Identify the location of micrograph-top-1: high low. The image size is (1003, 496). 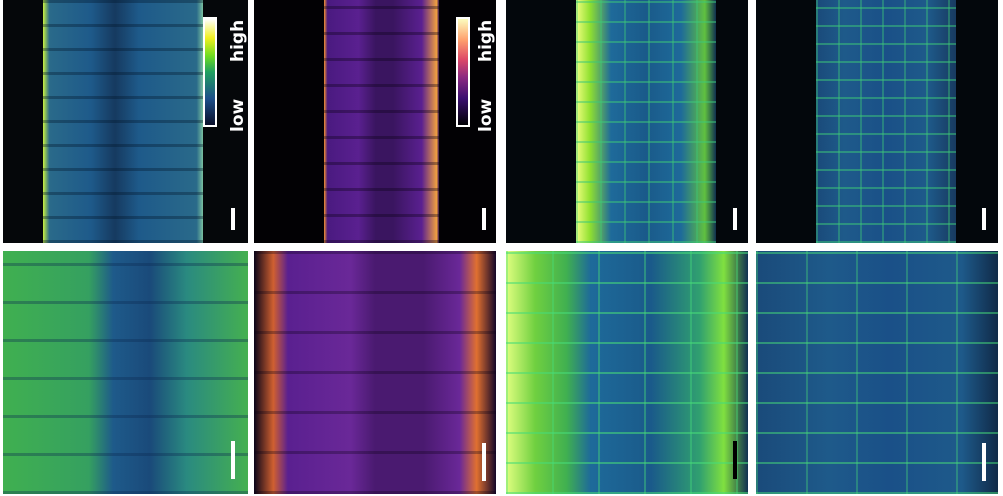
(125, 121).